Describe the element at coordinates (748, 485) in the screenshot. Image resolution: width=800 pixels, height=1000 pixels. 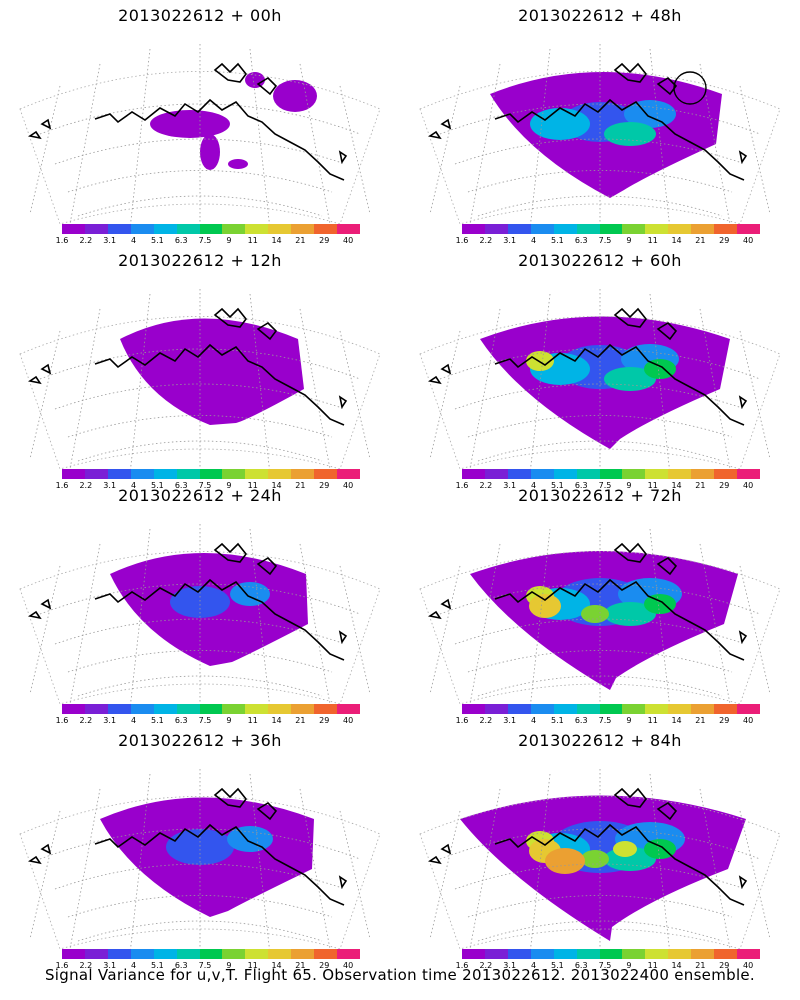
I see `colorbar-tick-label: 40` at that location.